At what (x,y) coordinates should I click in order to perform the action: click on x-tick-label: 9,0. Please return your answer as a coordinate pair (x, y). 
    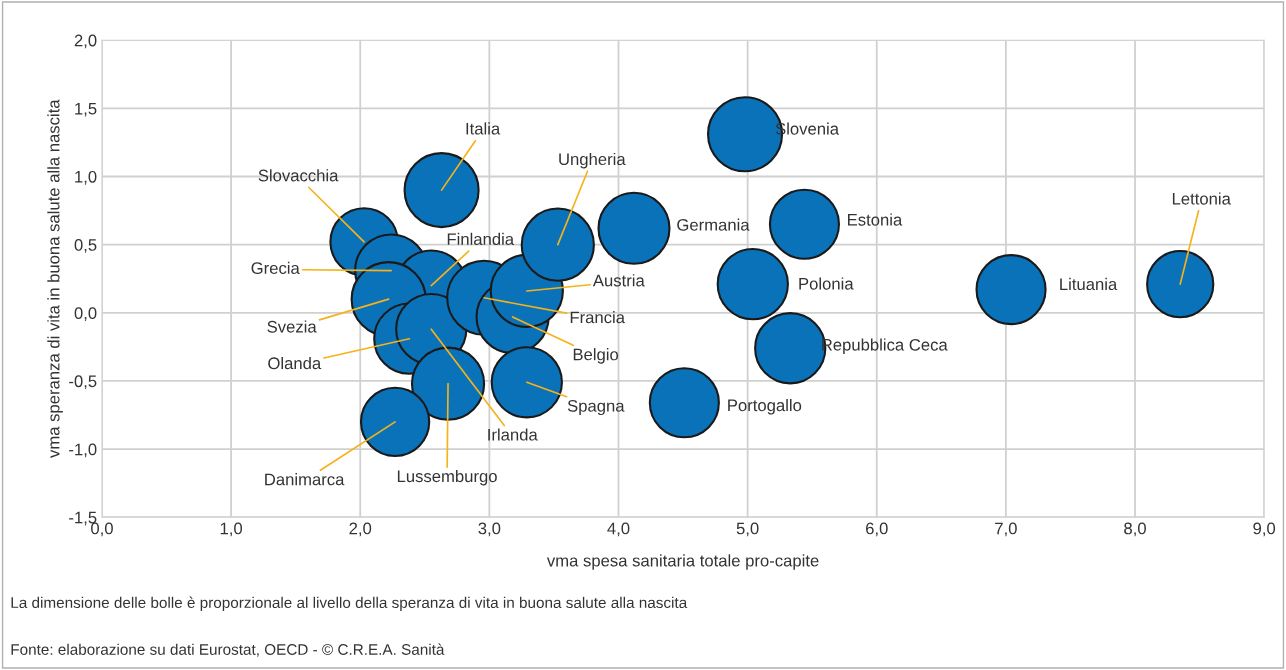
    Looking at the image, I should click on (1264, 529).